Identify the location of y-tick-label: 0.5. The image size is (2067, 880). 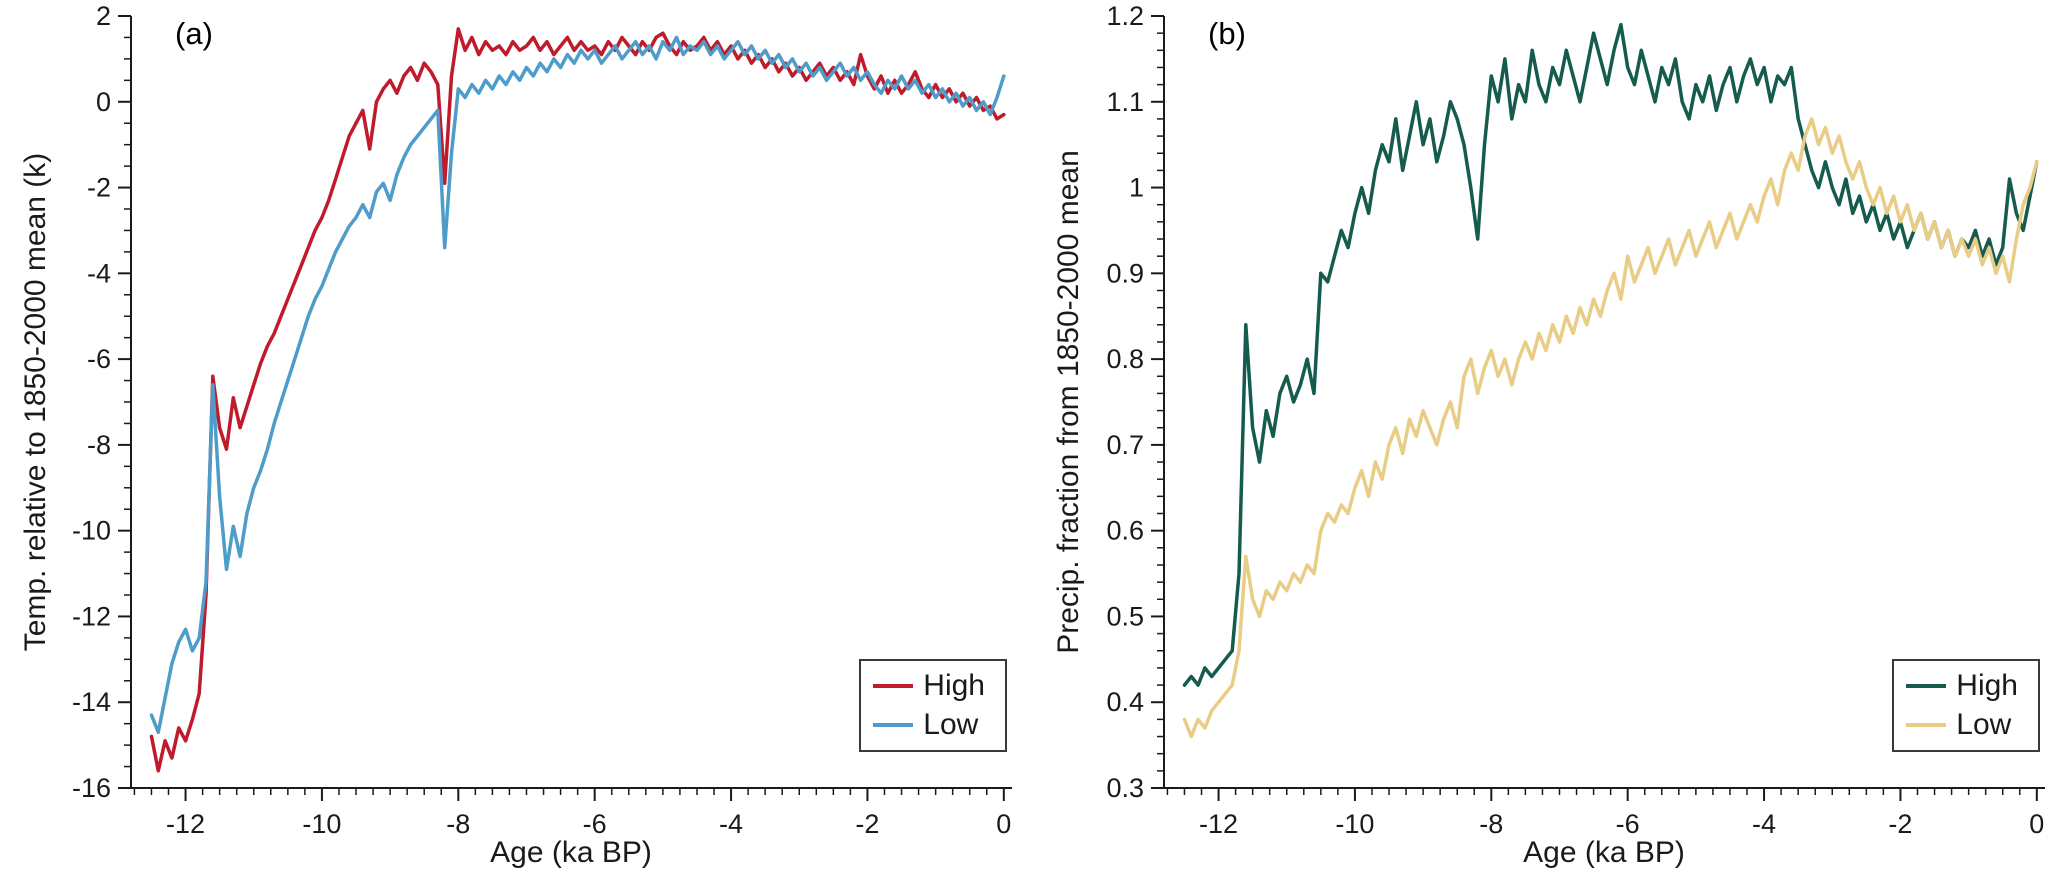
(1125, 616).